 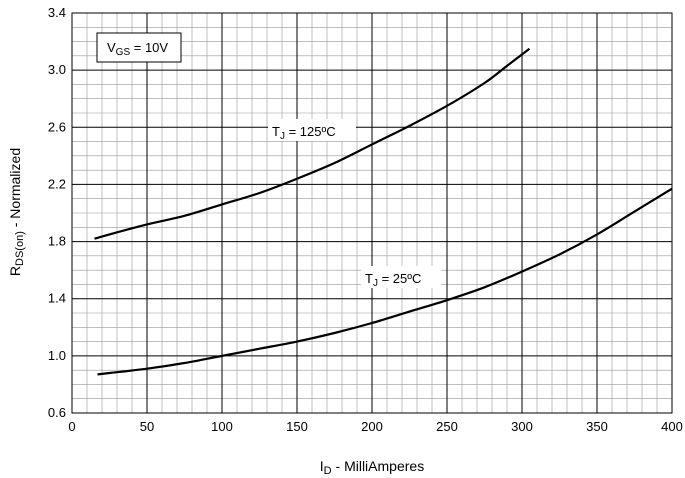 I want to click on series-label-25-rest: = 25ºC, so click(x=399, y=278).